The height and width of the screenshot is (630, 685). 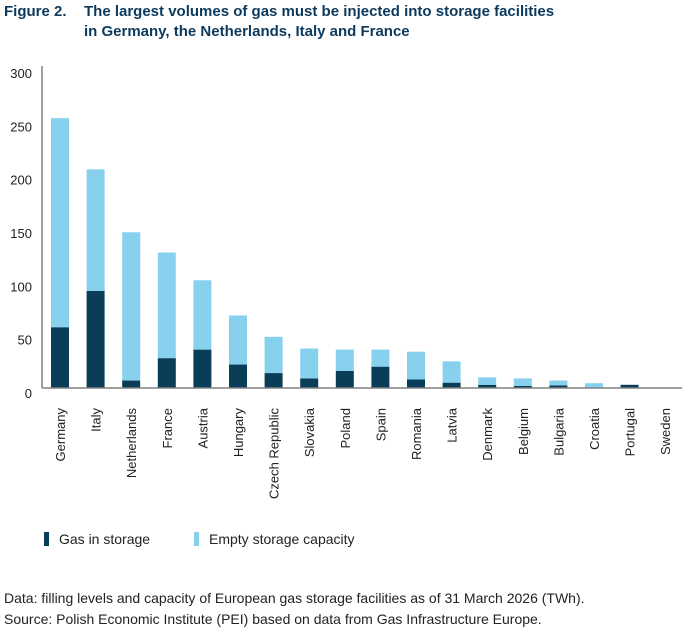 I want to click on x-tick-label: Croatia, so click(x=594, y=428).